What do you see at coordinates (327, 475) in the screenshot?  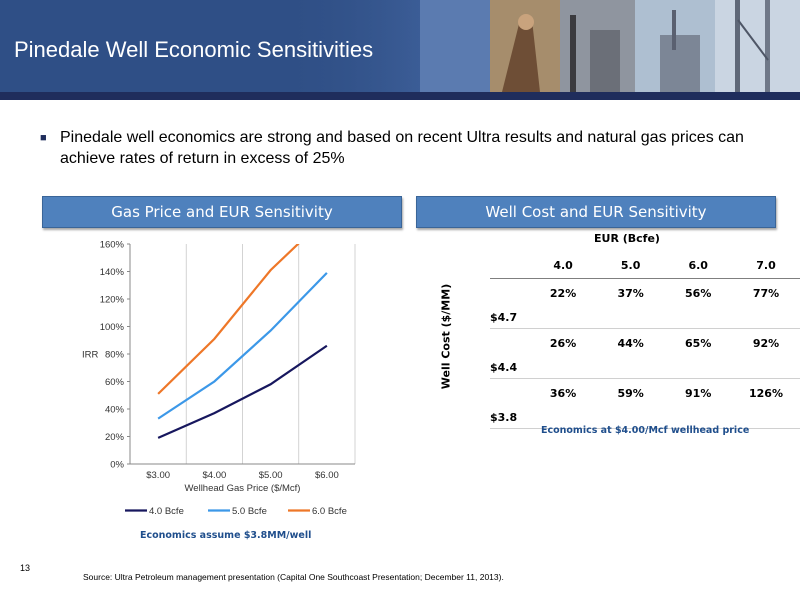 I see `x-tick-label: $6.00` at bounding box center [327, 475].